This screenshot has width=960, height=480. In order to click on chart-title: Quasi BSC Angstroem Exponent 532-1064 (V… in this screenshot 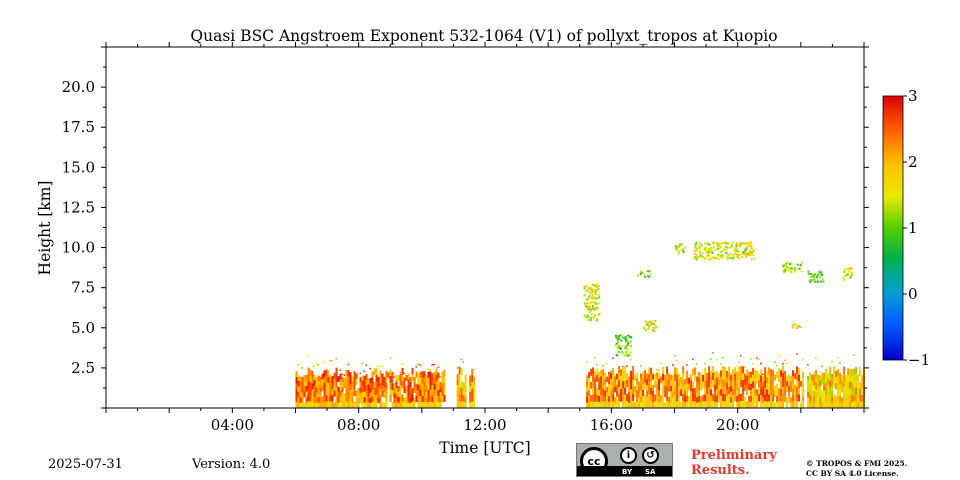, I will do `click(483, 36)`.